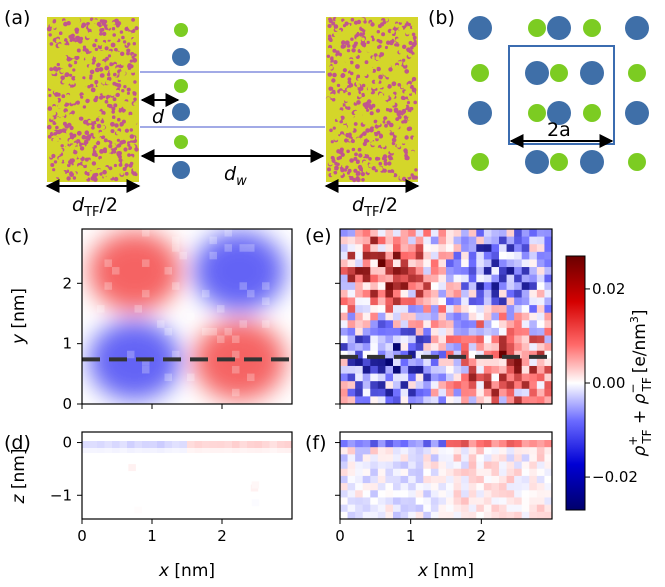  What do you see at coordinates (375, 207) in the screenshot?
I see `dtf-label-right: dTF/2` at bounding box center [375, 207].